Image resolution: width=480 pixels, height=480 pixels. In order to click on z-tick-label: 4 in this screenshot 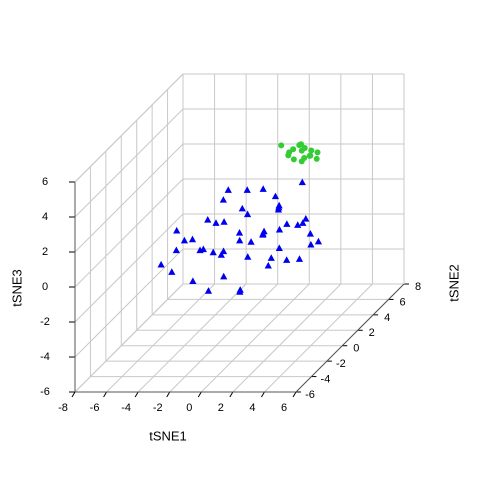, I will do `click(45, 217)`.